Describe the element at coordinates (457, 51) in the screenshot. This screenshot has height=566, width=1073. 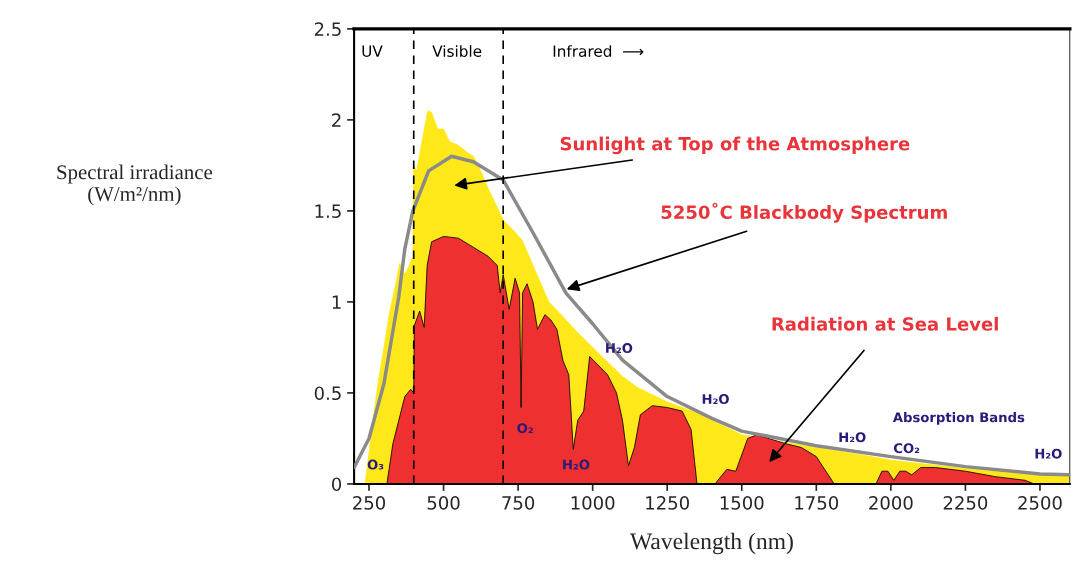
I see `annotation: Visible` at that location.